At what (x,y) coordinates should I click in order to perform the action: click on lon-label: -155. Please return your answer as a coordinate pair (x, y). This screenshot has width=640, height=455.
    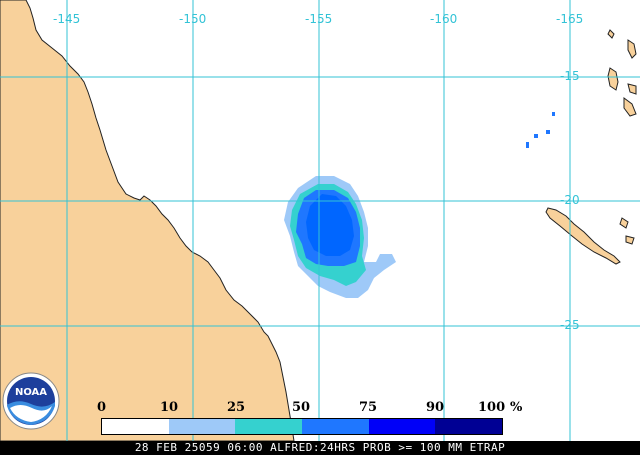
    Looking at the image, I should click on (319, 19).